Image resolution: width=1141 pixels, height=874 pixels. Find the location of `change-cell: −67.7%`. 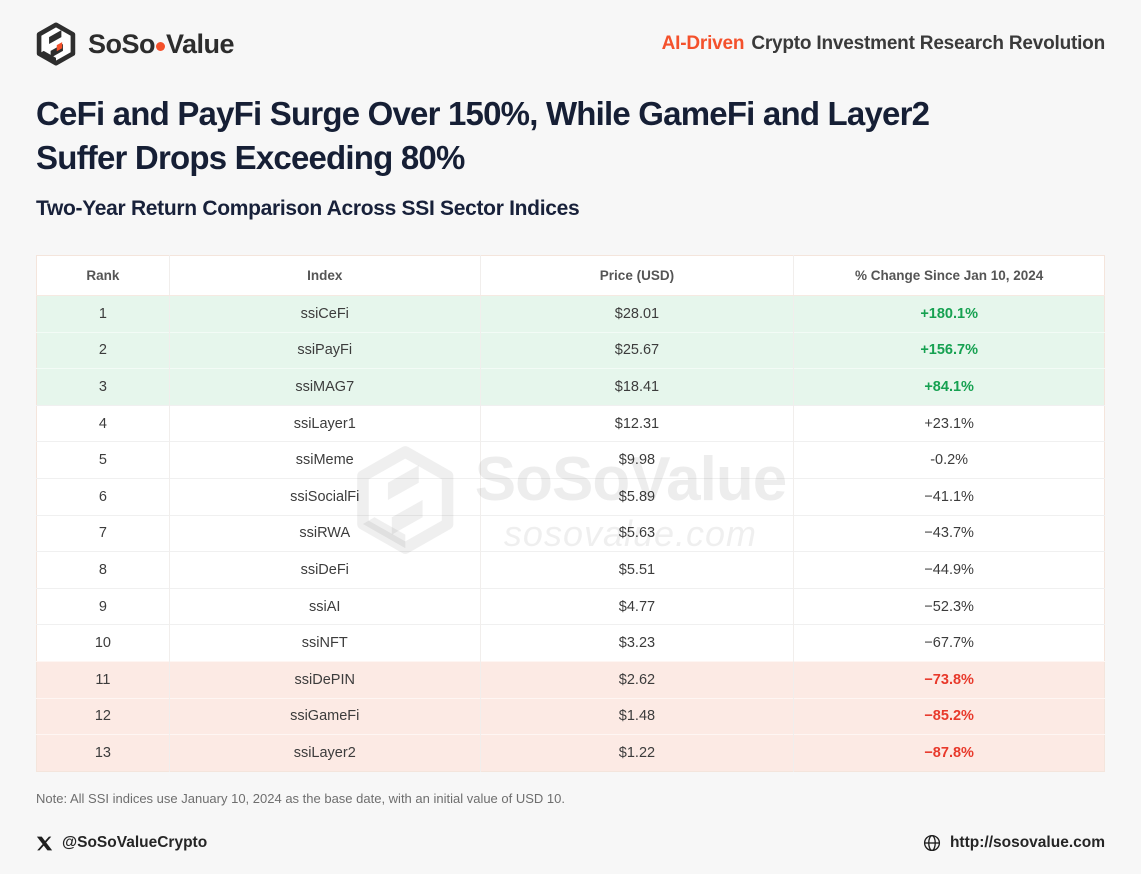

change-cell: −67.7% is located at coordinates (949, 643).